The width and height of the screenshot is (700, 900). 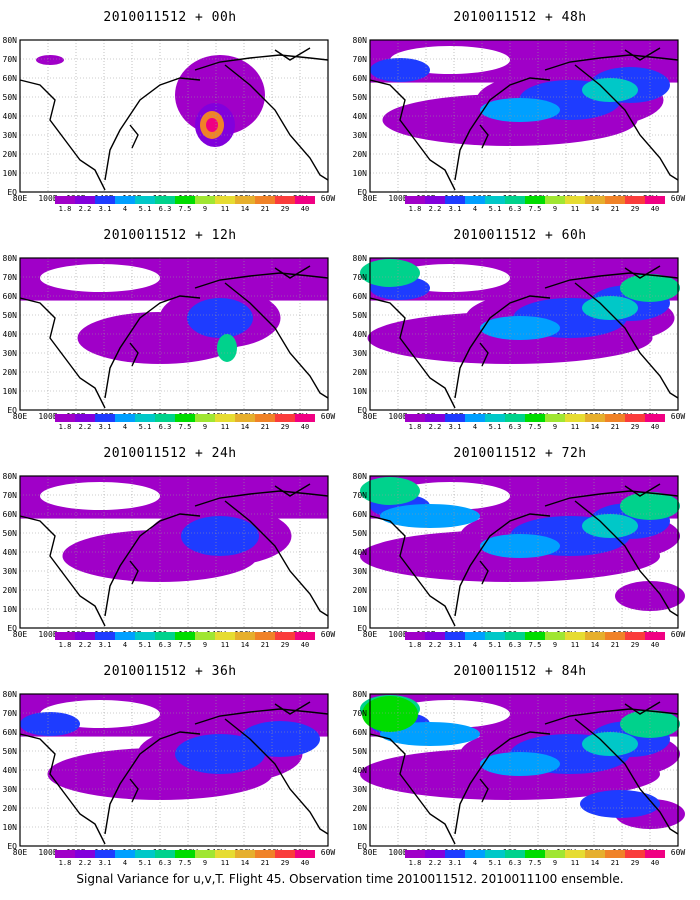 I want to click on variance-gap, so click(x=100, y=278).